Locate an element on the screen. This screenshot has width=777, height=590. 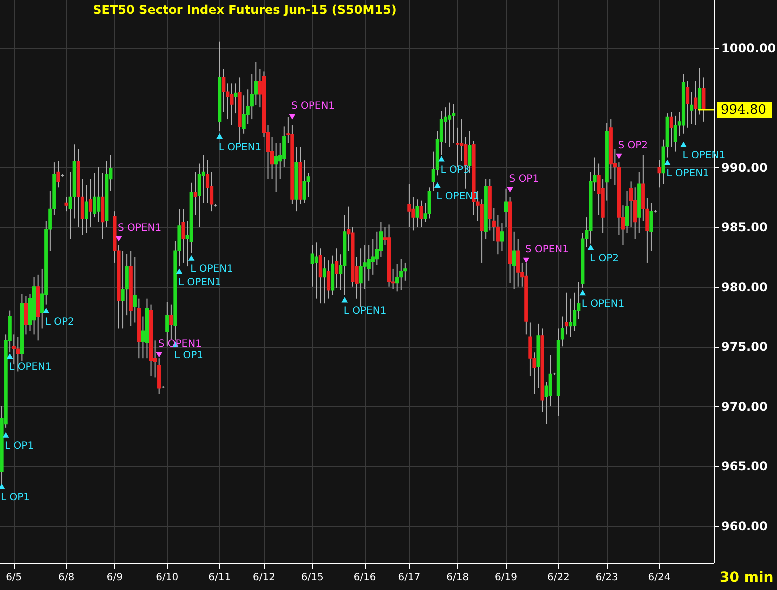
y-tick-label: 975.00 is located at coordinates (745, 347).